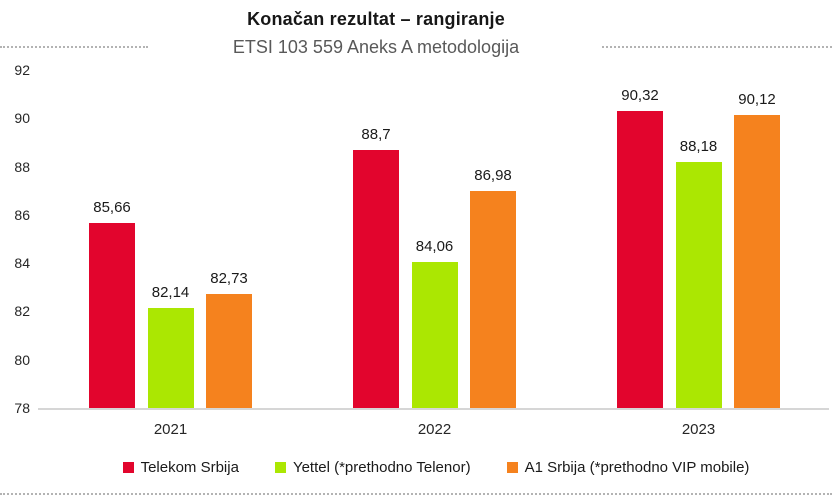  What do you see at coordinates (433, 409) in the screenshot?
I see `x-axis-line` at bounding box center [433, 409].